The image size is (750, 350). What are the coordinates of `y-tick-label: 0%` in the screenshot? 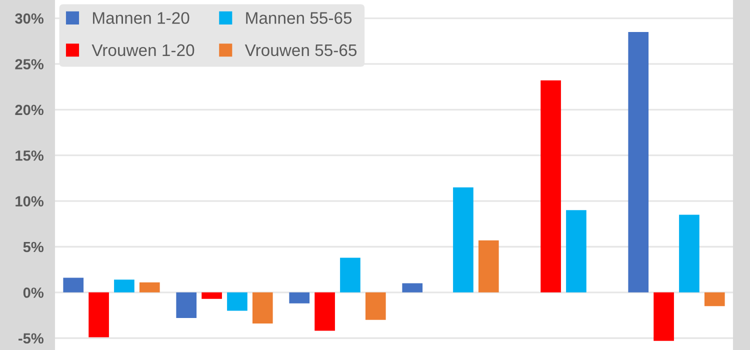 It's located at (33, 293).